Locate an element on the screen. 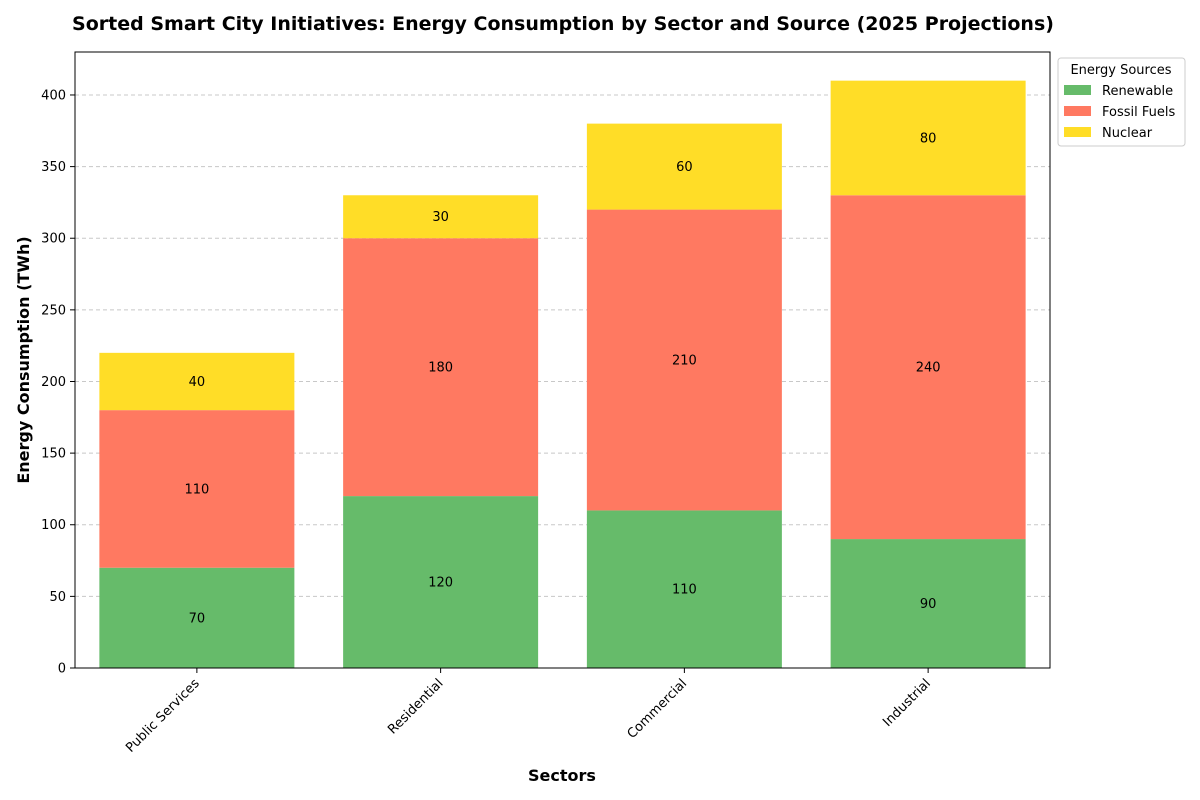 Image resolution: width=1200 pixels, height=800 pixels. y-tick-label: 200 is located at coordinates (53, 382).